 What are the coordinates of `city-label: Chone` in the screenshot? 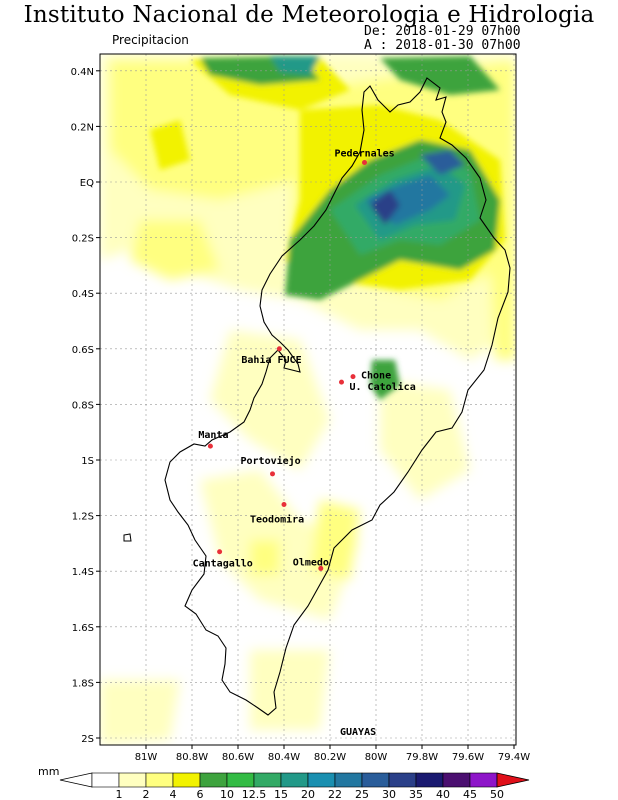 It's located at (376, 376).